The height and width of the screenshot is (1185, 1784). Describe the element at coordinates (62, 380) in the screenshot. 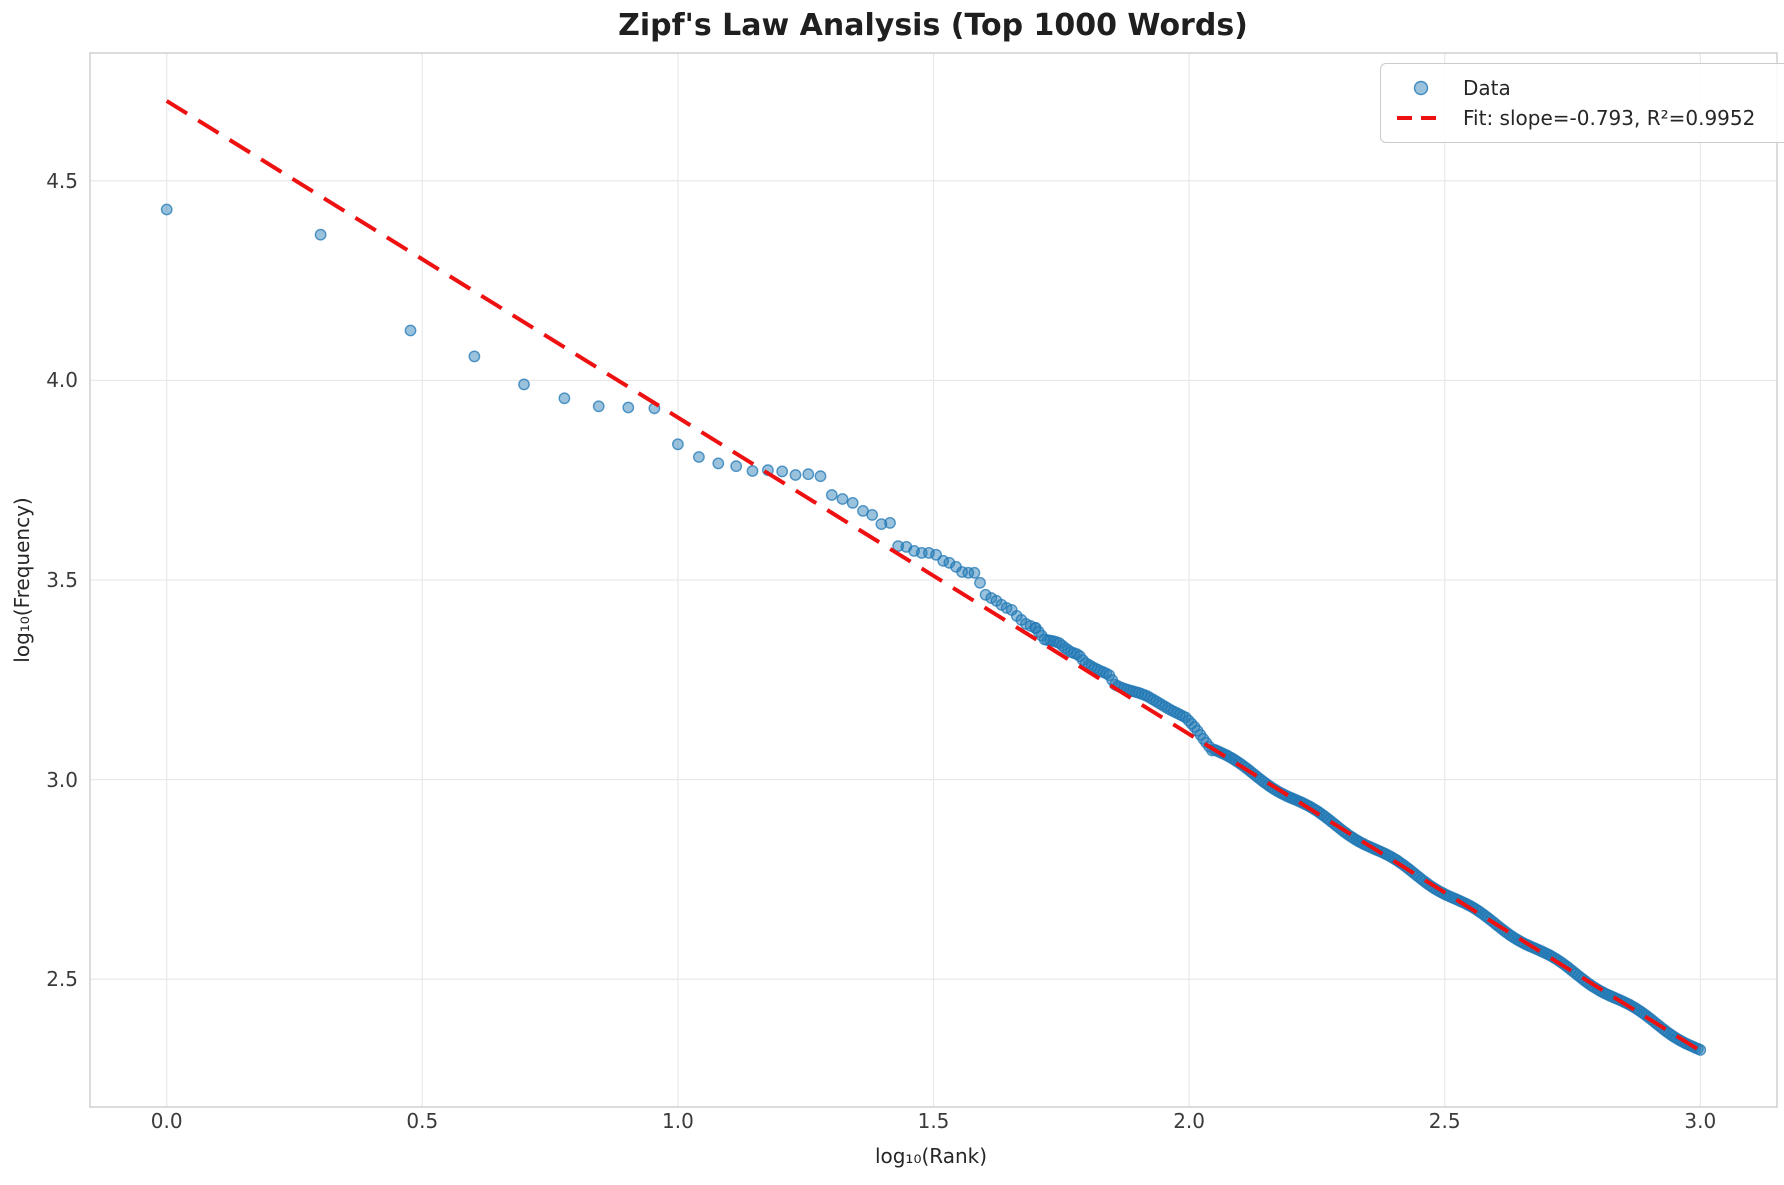

I see `y-tick-label: 4.0` at that location.